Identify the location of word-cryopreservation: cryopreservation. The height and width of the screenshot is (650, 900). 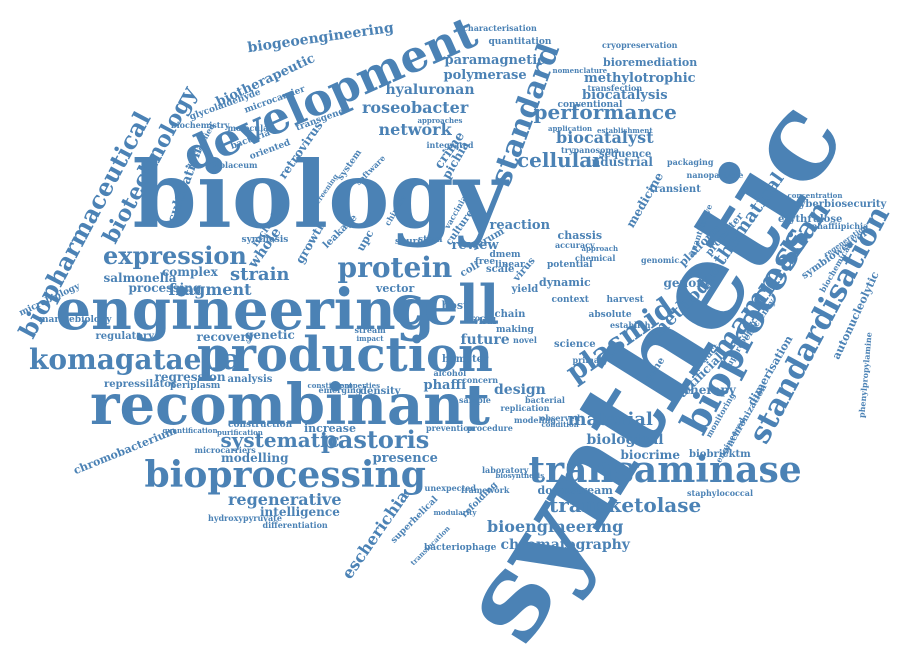
(640, 45).